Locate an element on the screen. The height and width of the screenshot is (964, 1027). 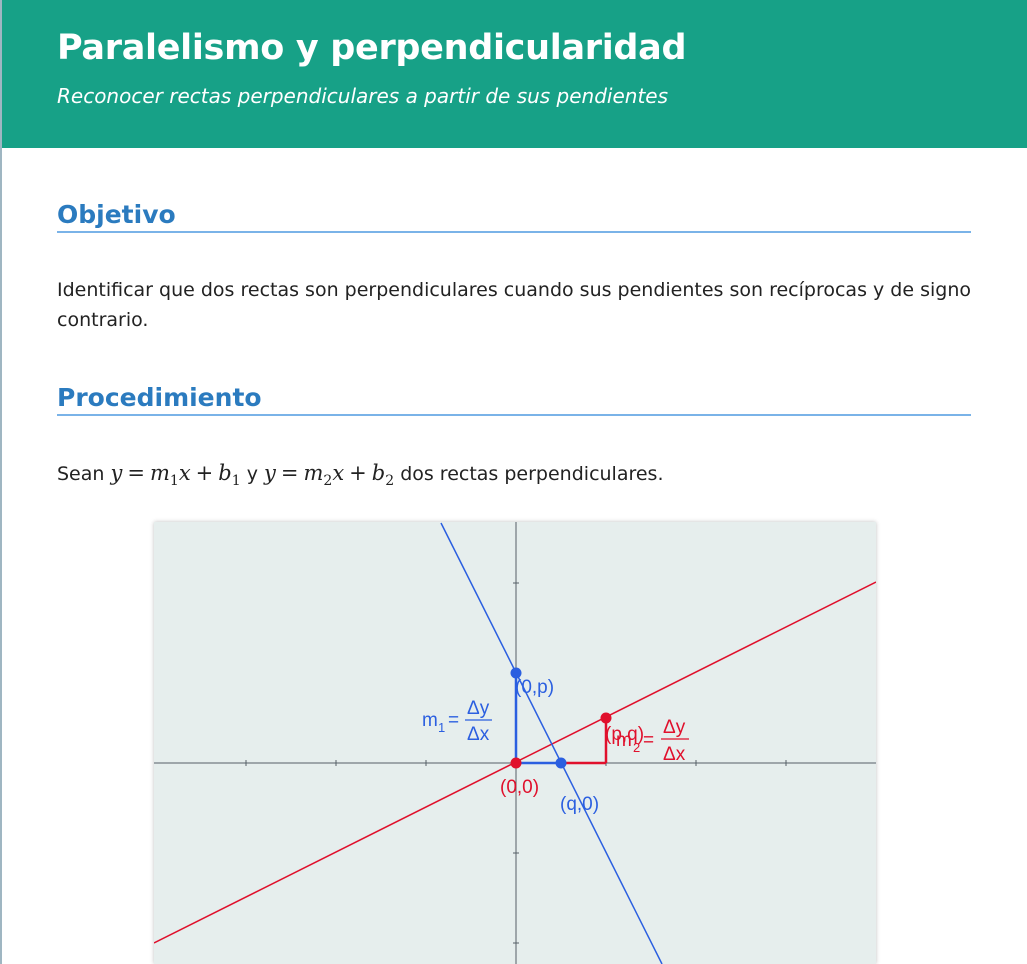
intro-end: dos rectas perpendiculares. is located at coordinates (532, 474).